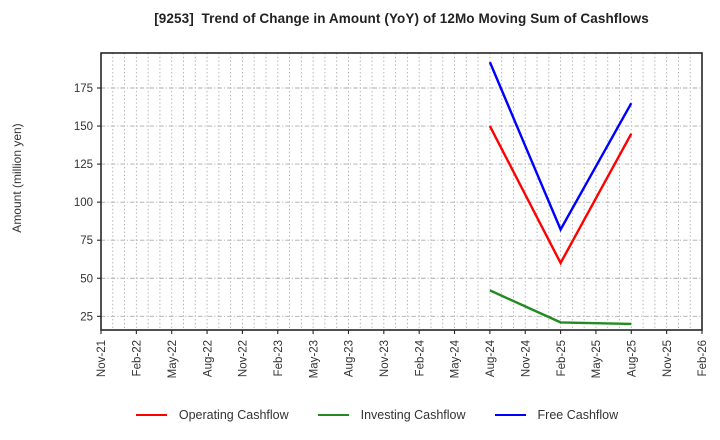 The image size is (720, 440). Describe the element at coordinates (208, 358) in the screenshot. I see `x-tick-label: Aug-22` at that location.